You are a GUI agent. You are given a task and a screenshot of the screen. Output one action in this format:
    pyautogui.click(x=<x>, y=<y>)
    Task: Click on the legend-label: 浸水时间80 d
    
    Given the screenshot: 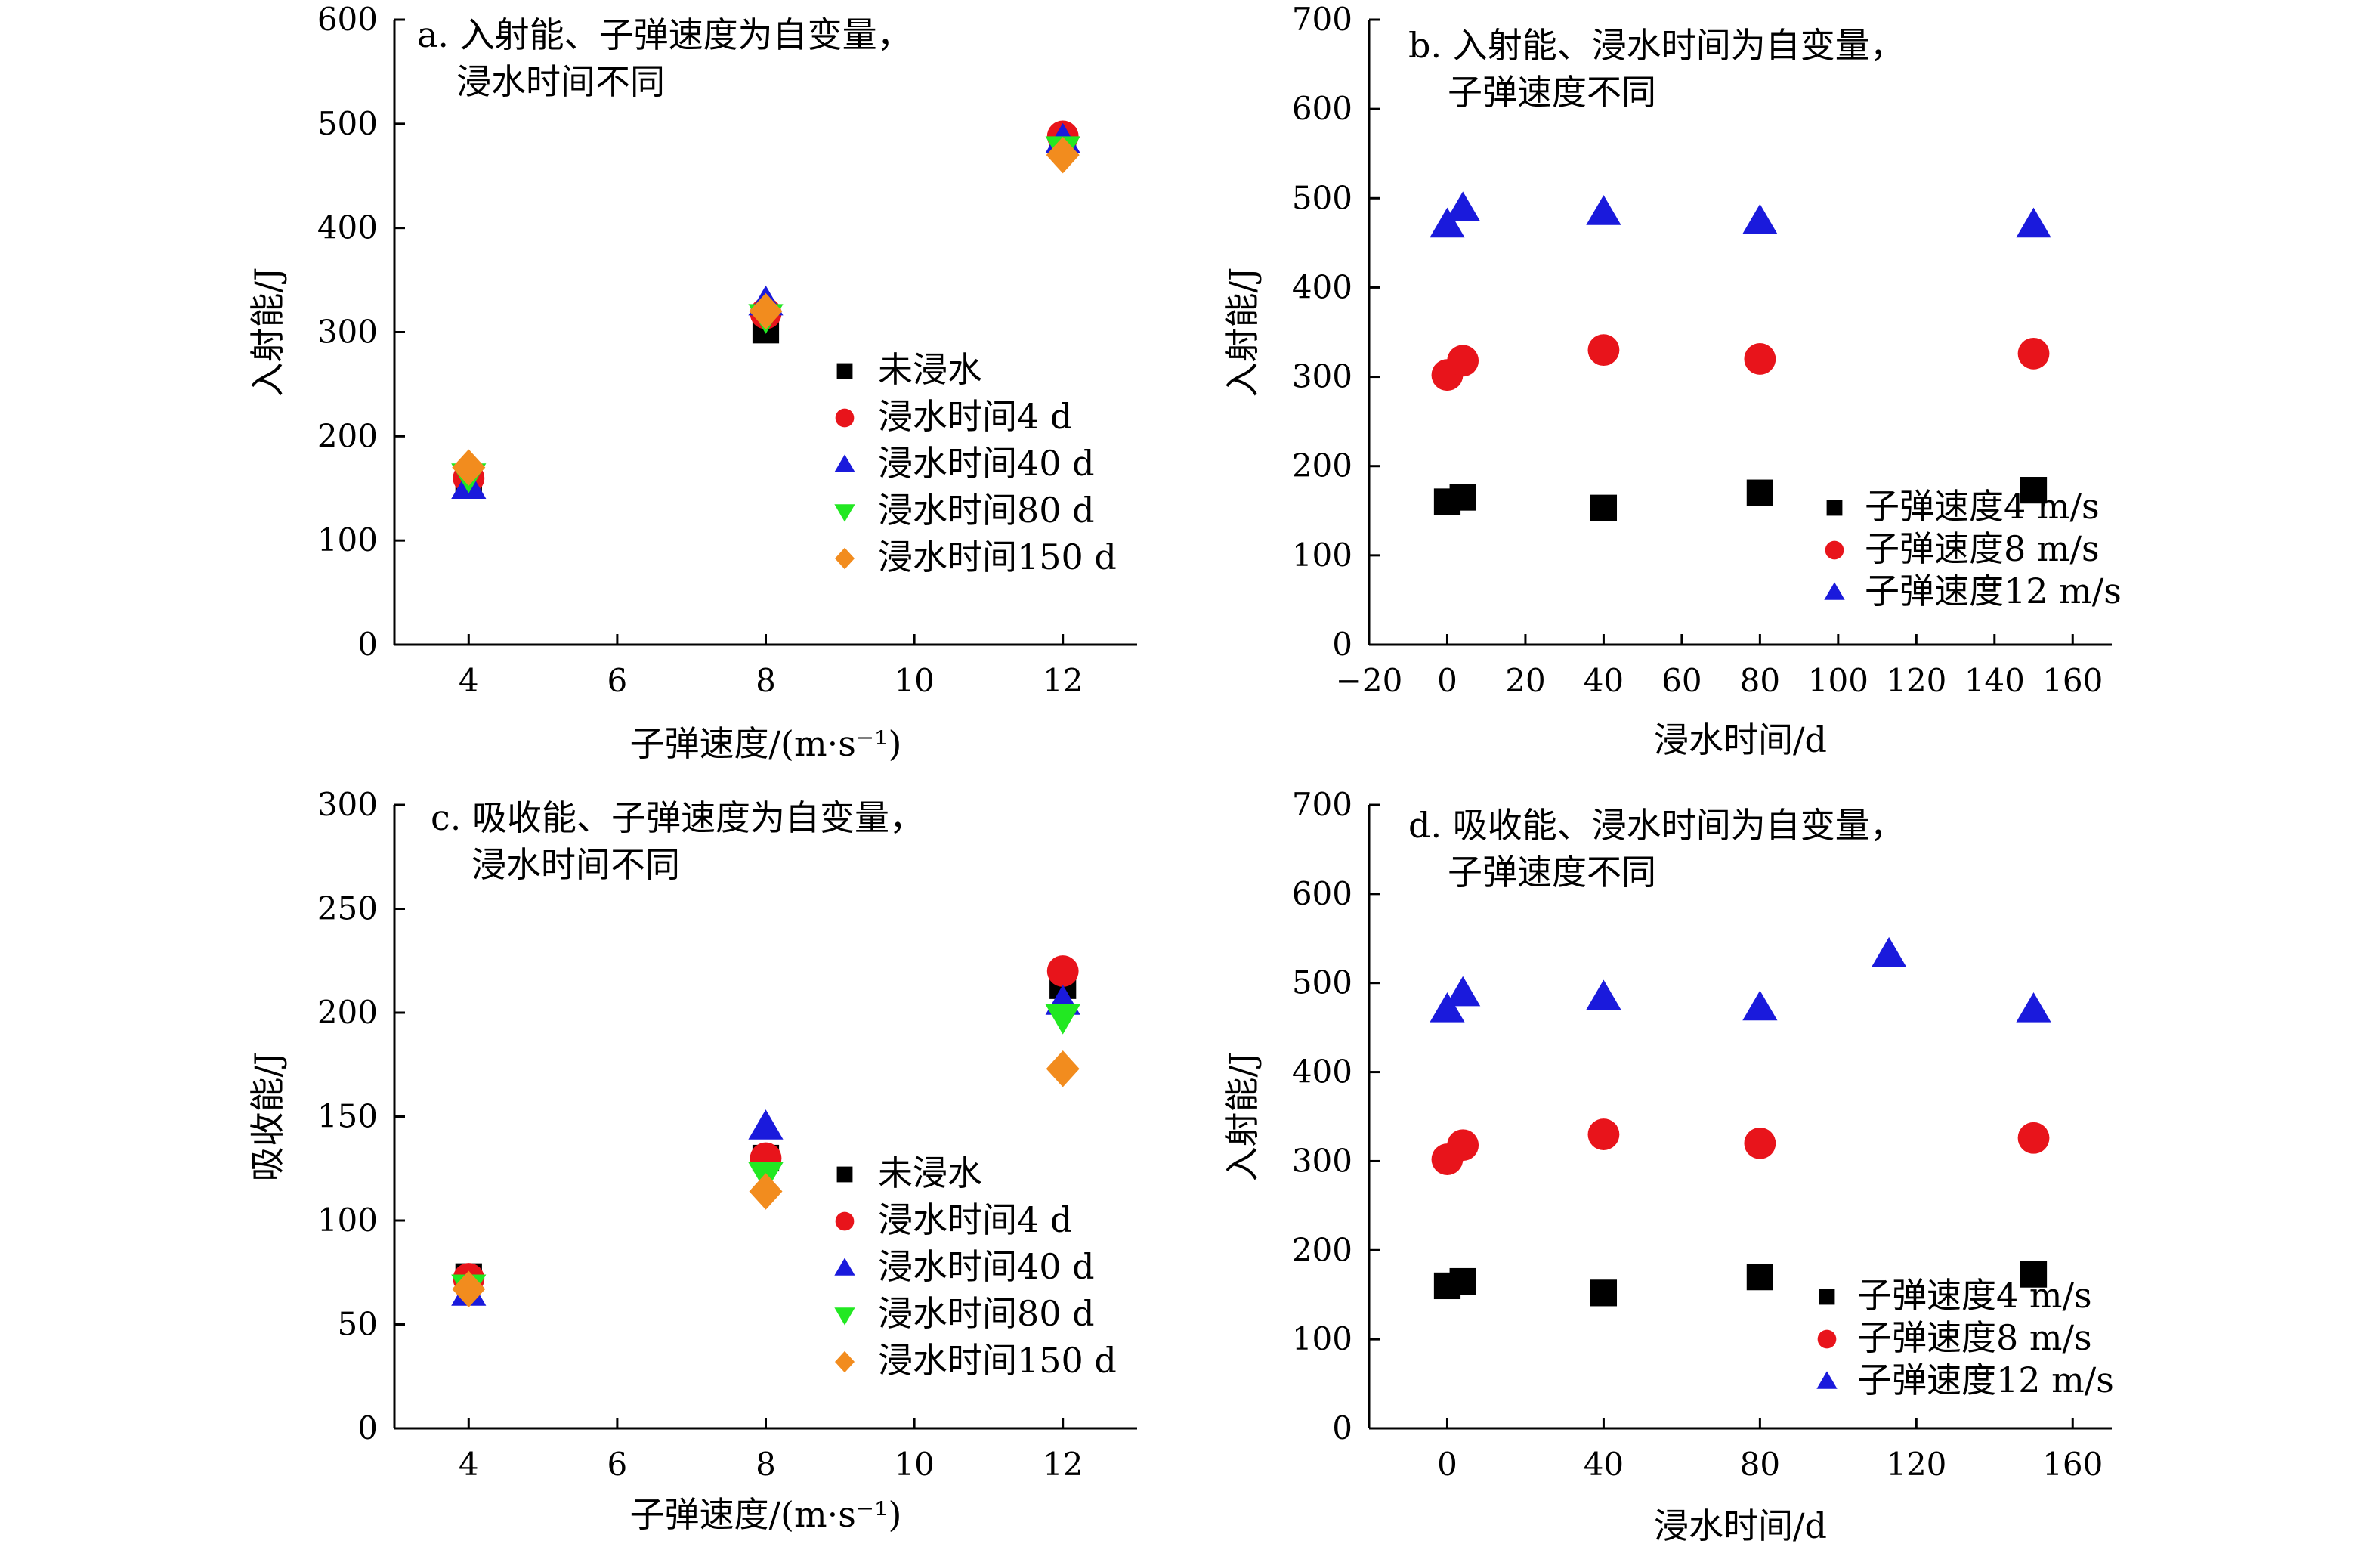 What is the action you would take?
    pyautogui.click(x=986, y=510)
    